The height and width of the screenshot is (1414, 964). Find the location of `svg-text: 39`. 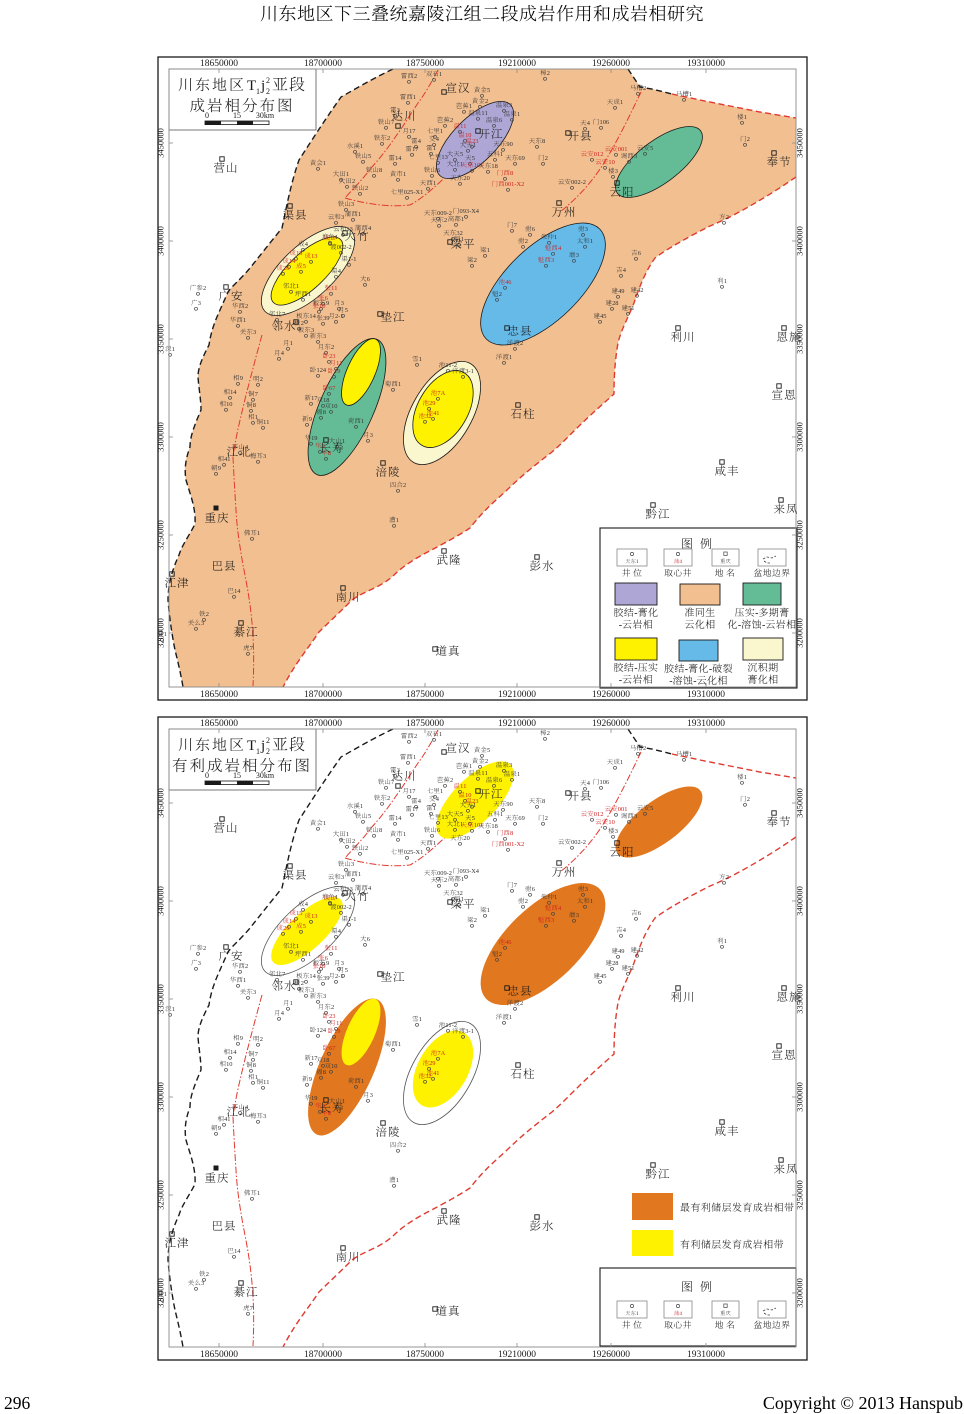

svg-text: 39 is located at coordinates (326, 978).